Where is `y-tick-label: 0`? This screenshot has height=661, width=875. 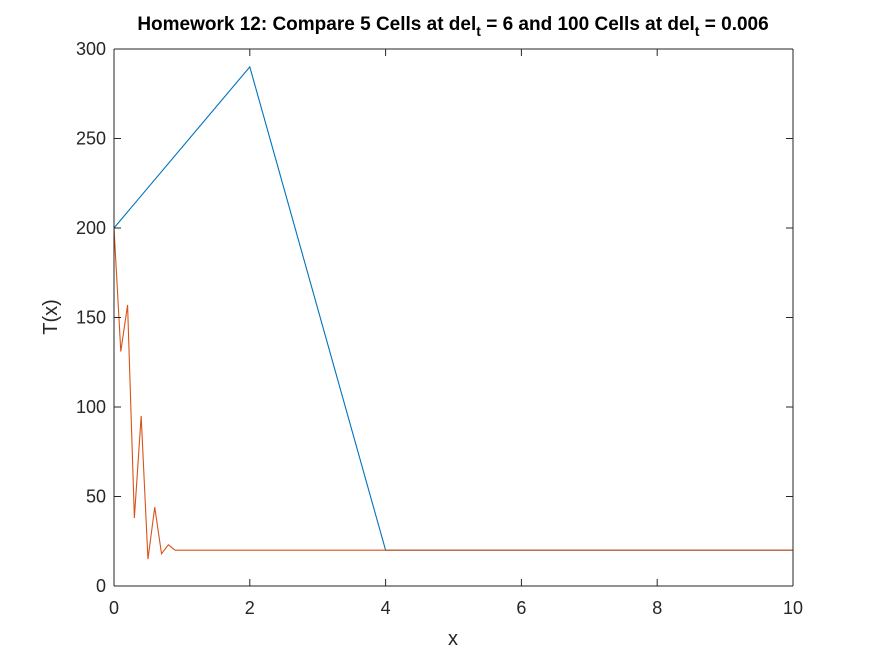 y-tick-label: 0 is located at coordinates (101, 586).